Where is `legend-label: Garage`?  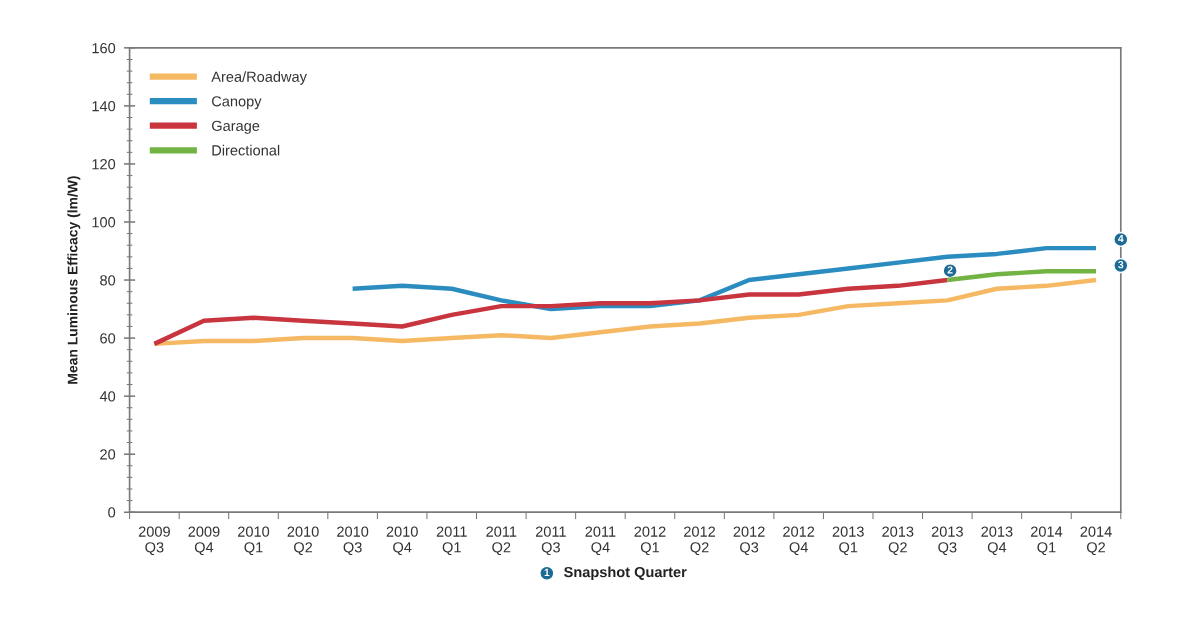
legend-label: Garage is located at coordinates (236, 127).